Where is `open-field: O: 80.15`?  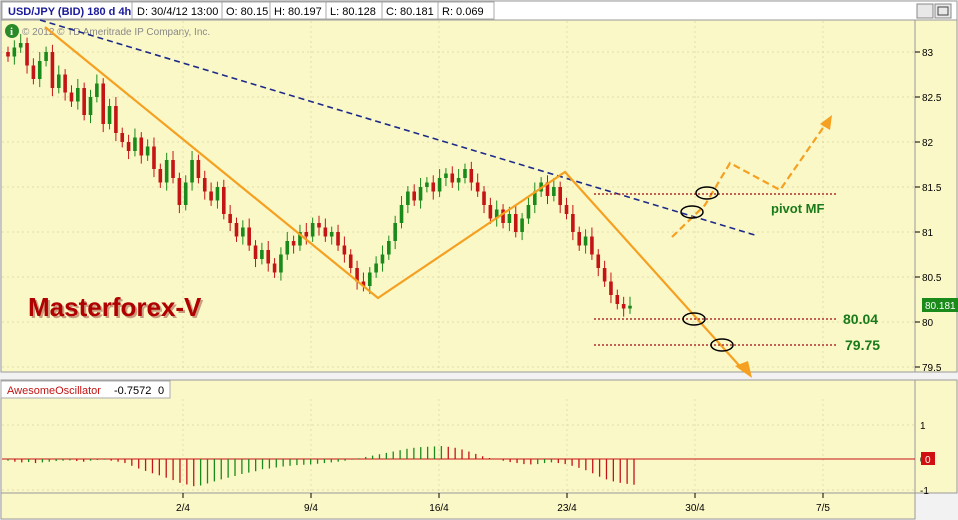
open-field: O: 80.15 is located at coordinates (247, 12).